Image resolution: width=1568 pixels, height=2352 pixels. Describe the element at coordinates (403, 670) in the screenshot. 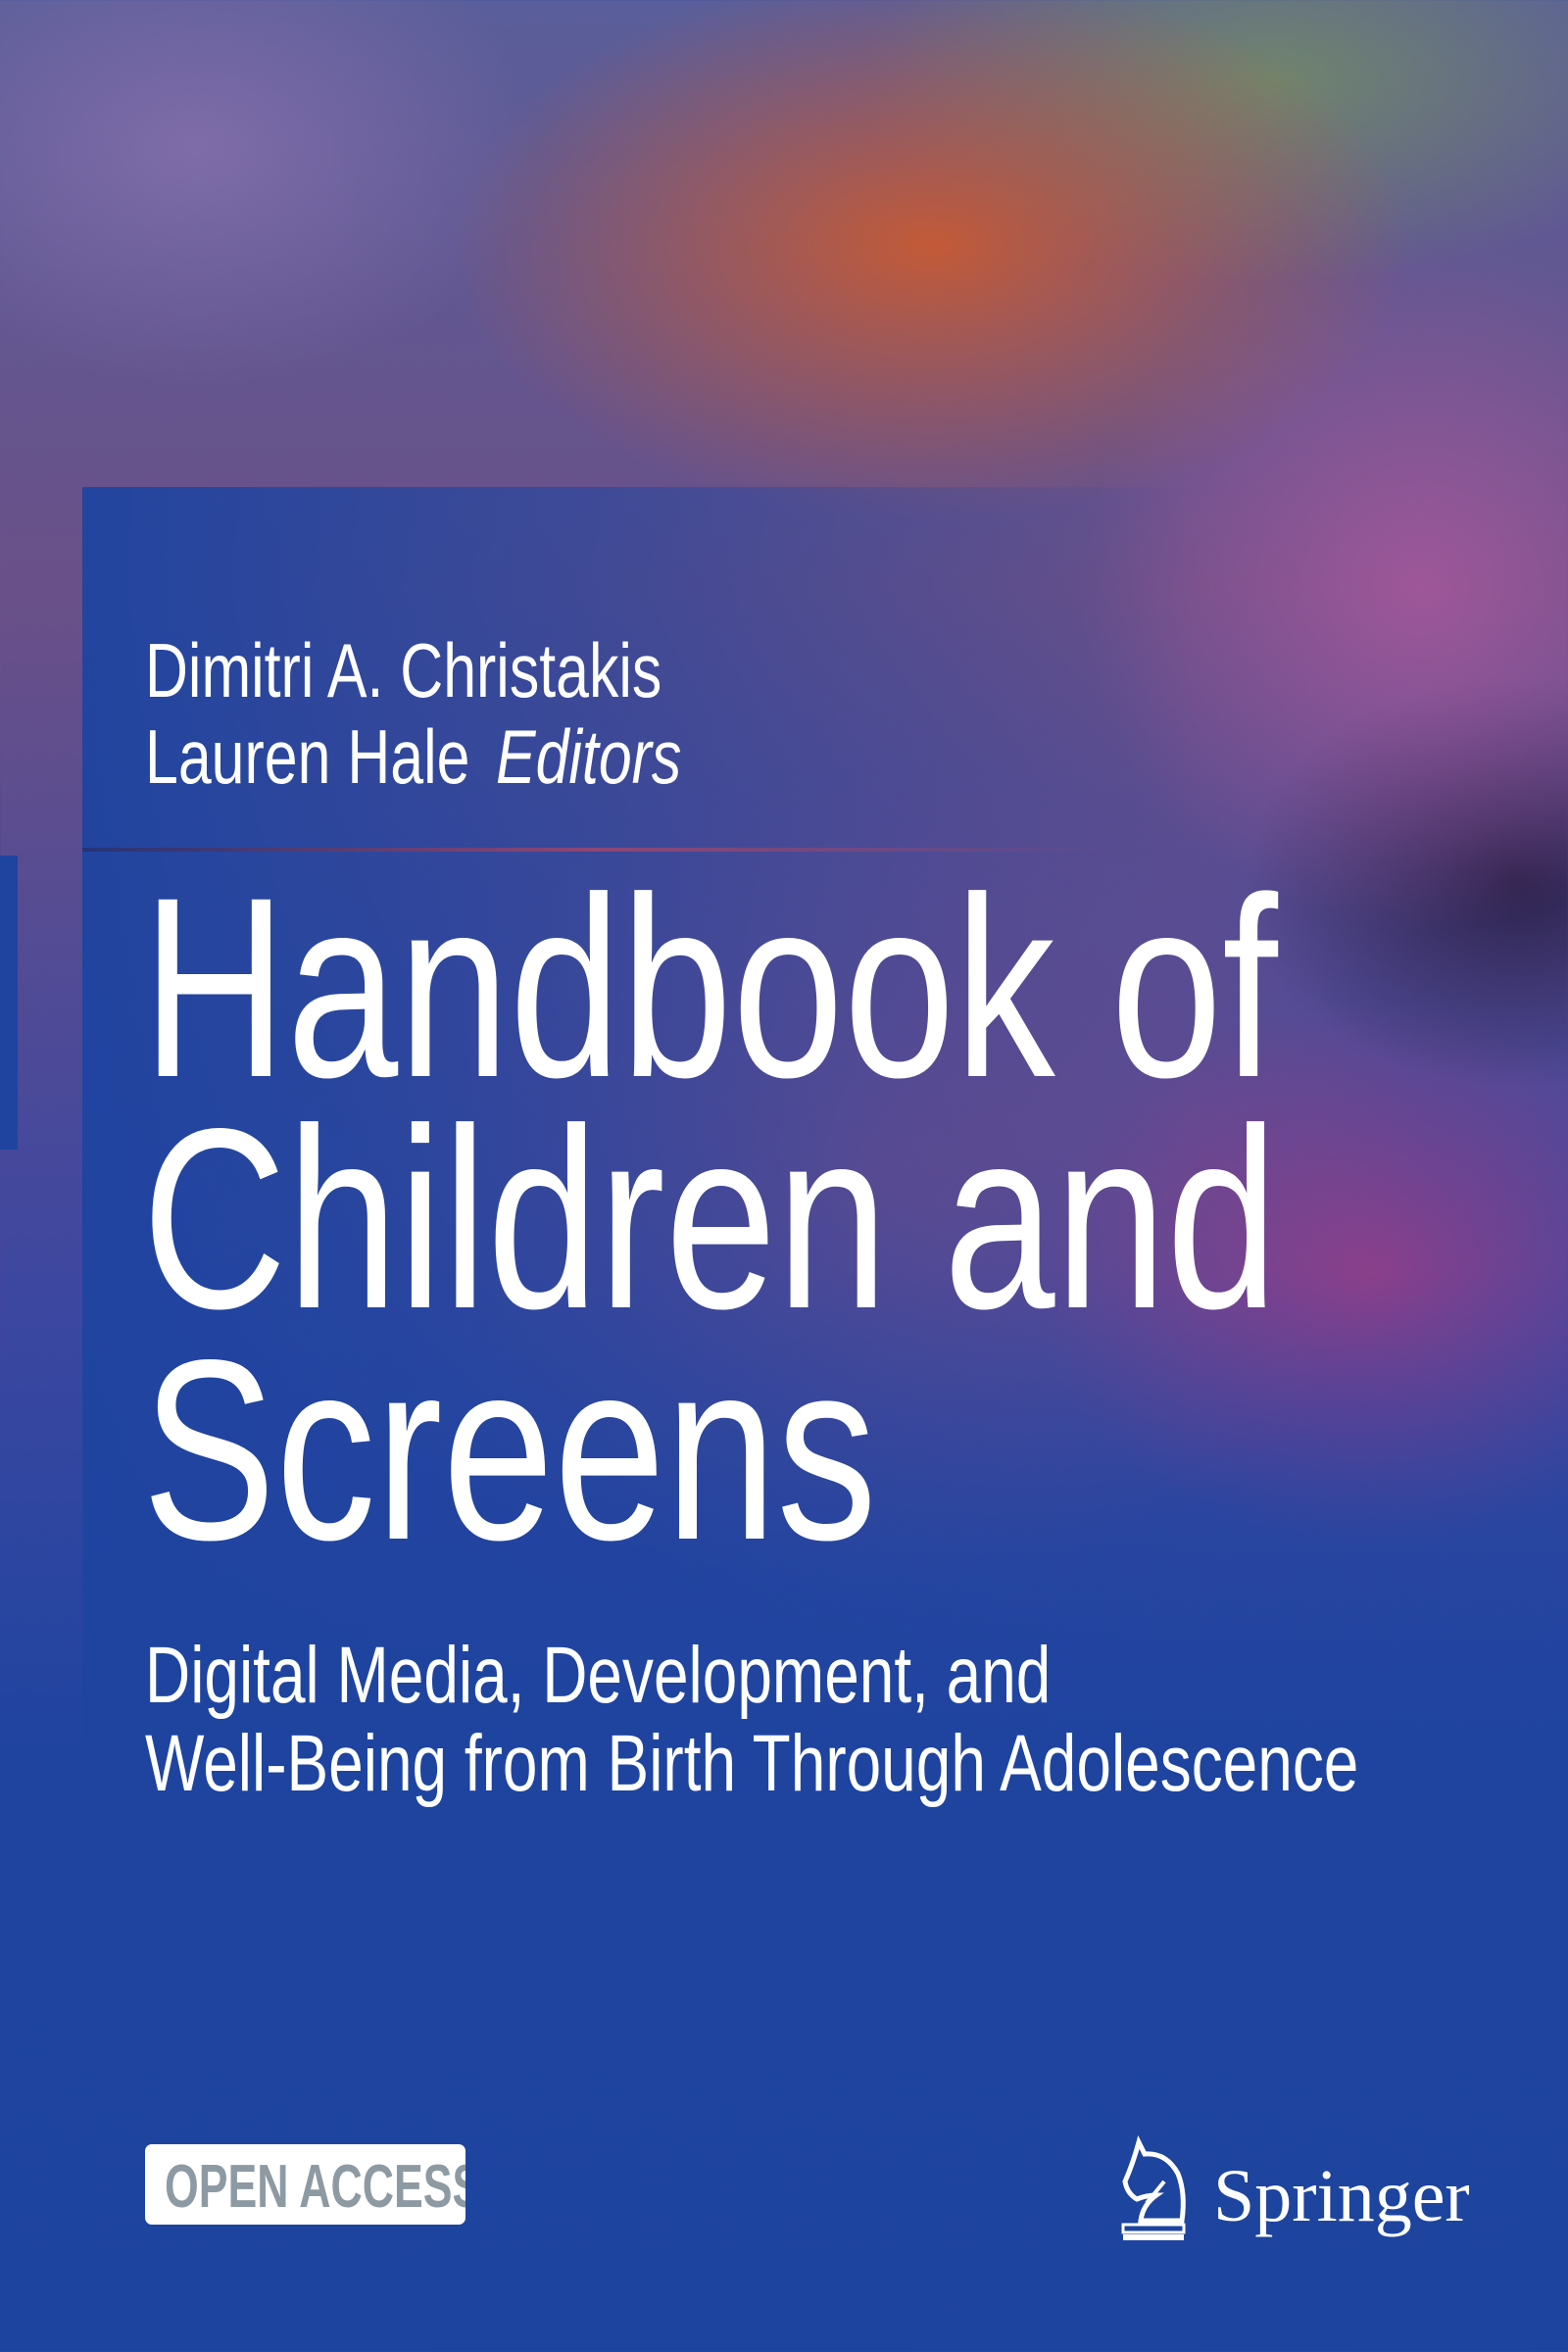

I see `editor-name: Dimitri A. Christakis` at that location.